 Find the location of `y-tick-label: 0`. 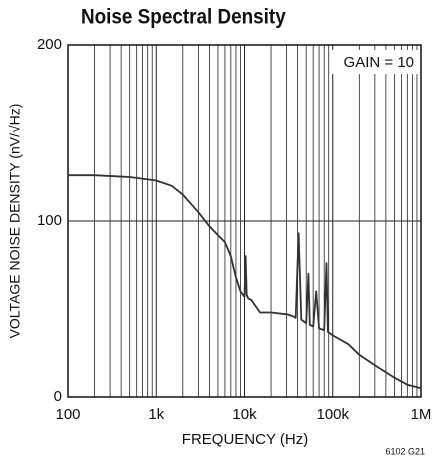

y-tick-label: 0 is located at coordinates (58, 396).